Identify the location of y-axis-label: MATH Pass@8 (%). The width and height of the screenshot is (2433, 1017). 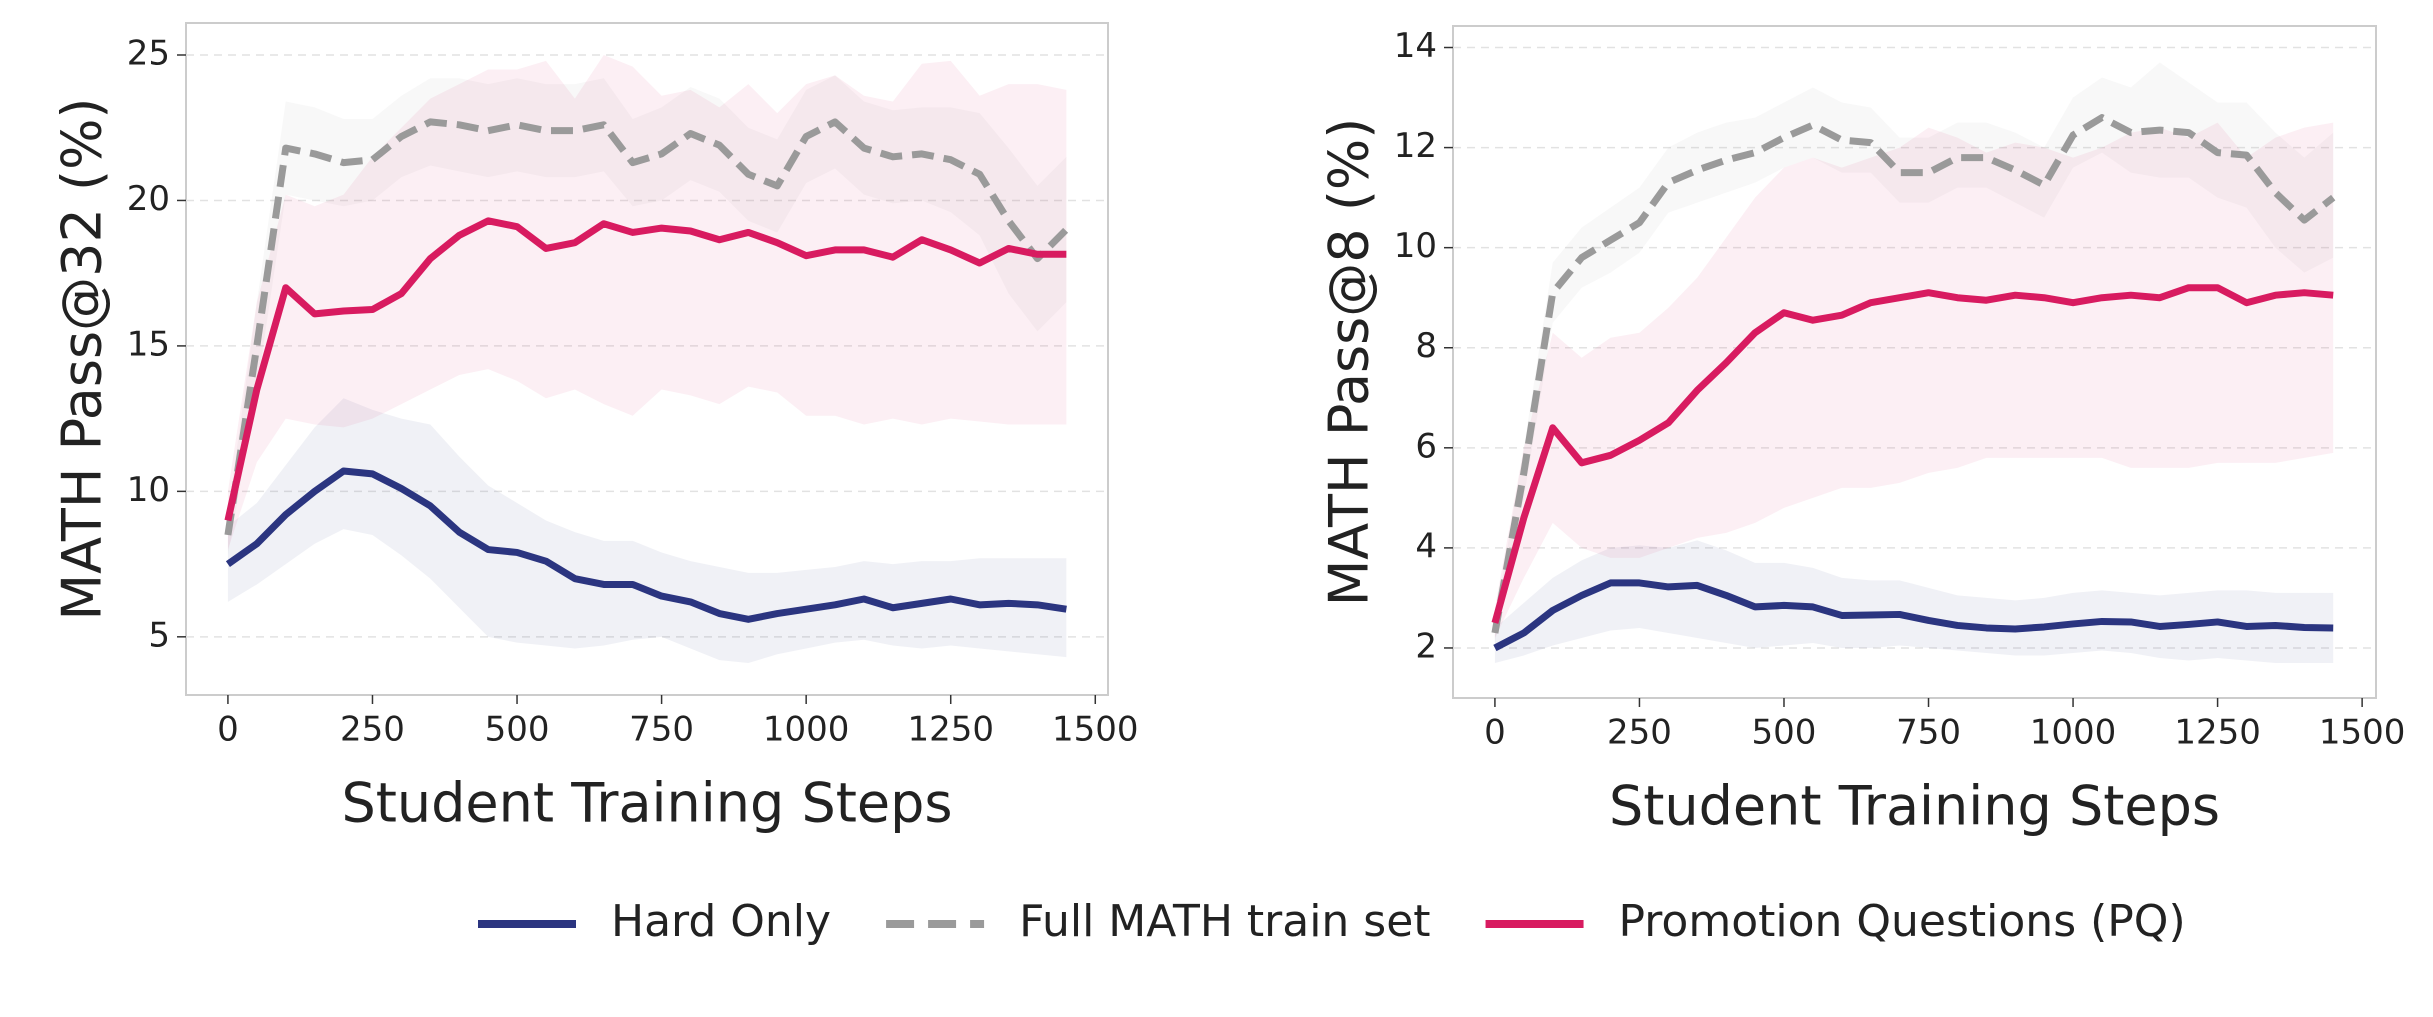
(1349, 362).